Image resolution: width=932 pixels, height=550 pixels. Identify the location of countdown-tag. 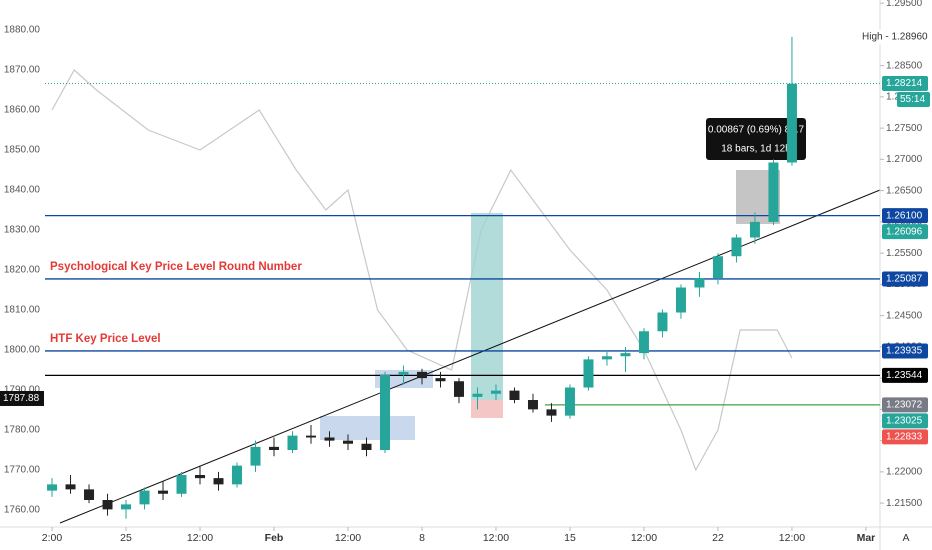
(913, 99).